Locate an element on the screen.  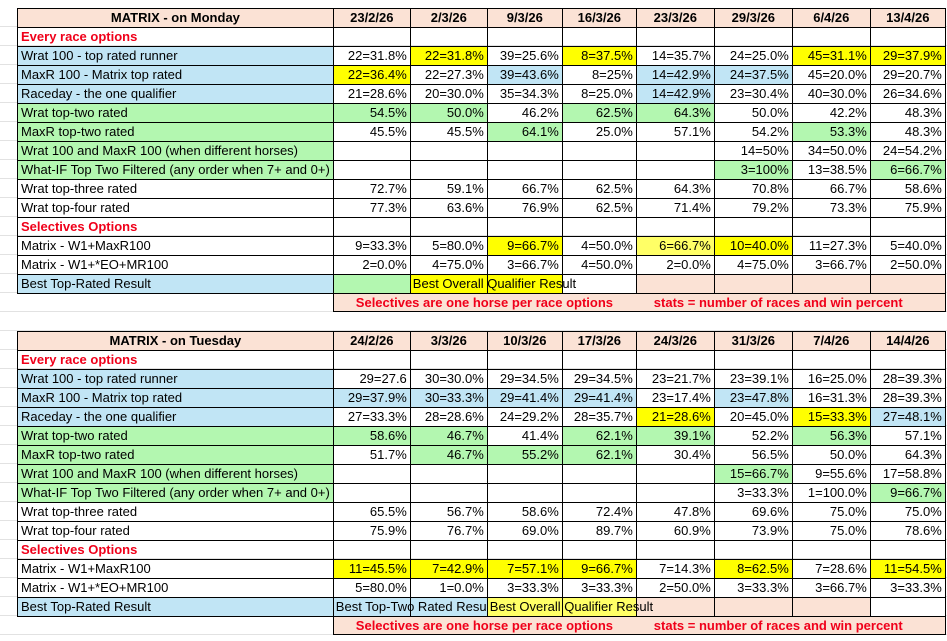
stat-cell: 46.7% is located at coordinates (448, 436).